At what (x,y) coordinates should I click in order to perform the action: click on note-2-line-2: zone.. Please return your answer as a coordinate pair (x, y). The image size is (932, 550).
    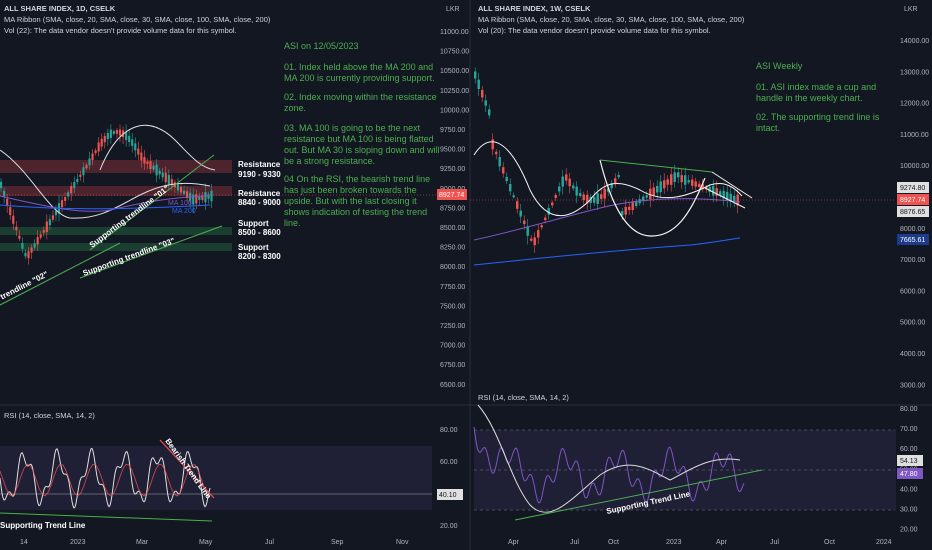
    Looking at the image, I should click on (295, 108).